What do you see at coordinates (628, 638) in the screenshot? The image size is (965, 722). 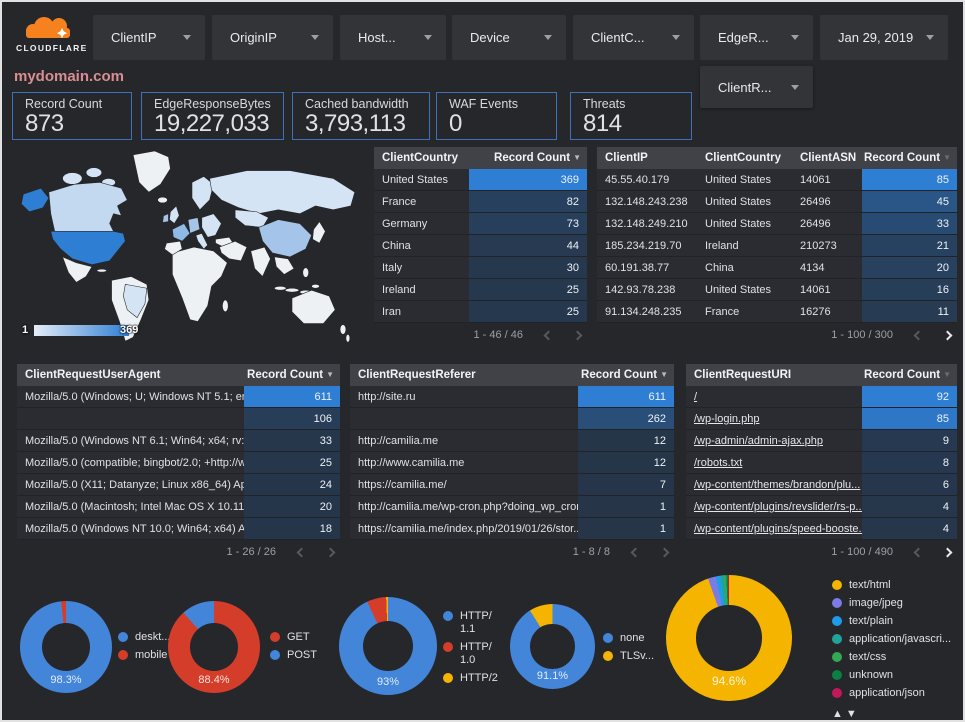 I see `legend-item: none` at bounding box center [628, 638].